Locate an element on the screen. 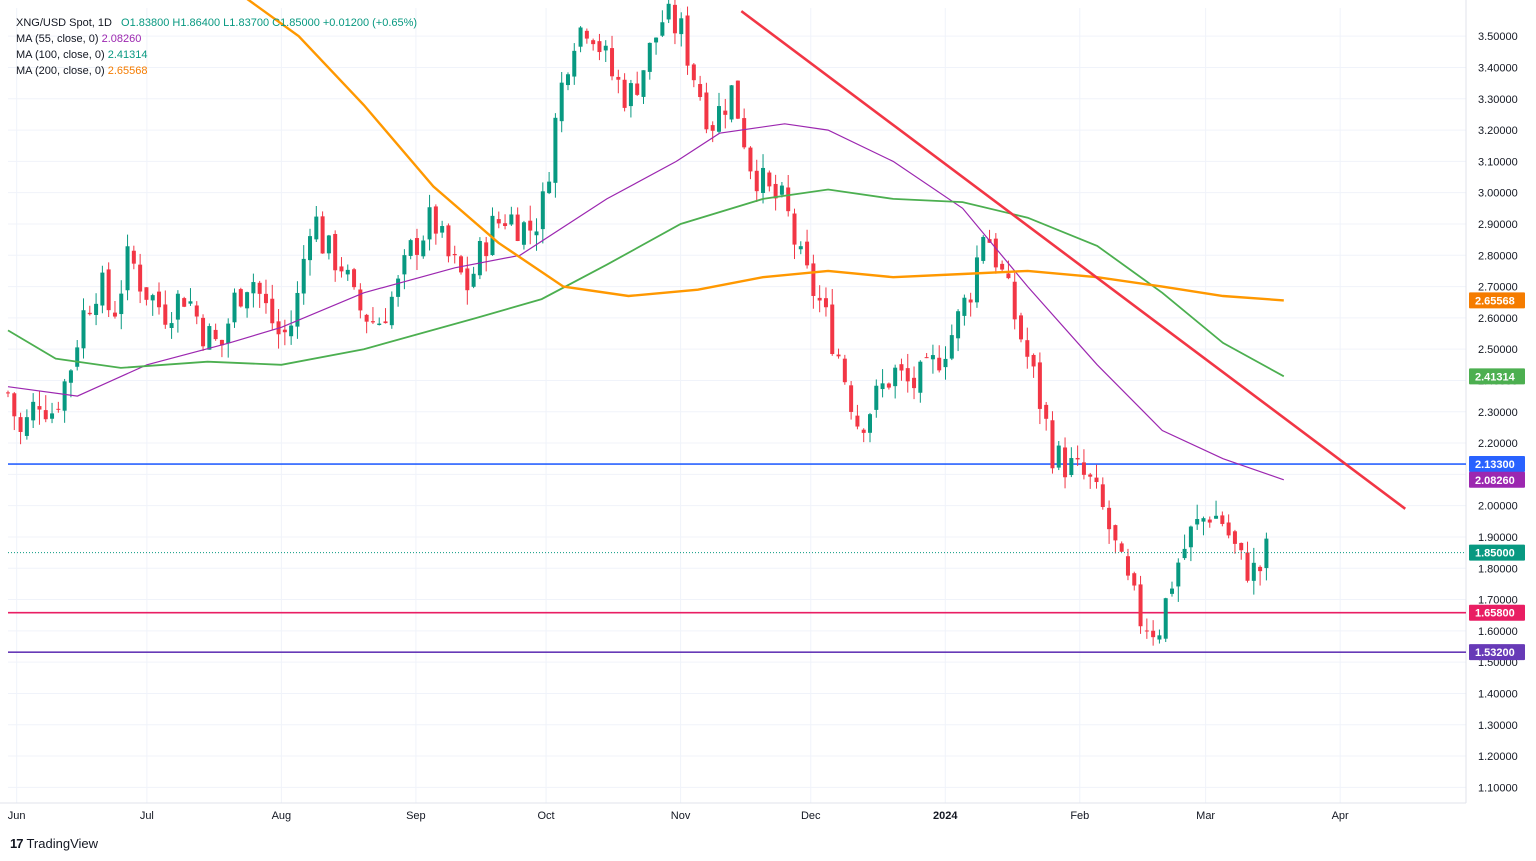  legend-ma55-row: MA (55, close, 0) 2.08260 is located at coordinates (216, 39).